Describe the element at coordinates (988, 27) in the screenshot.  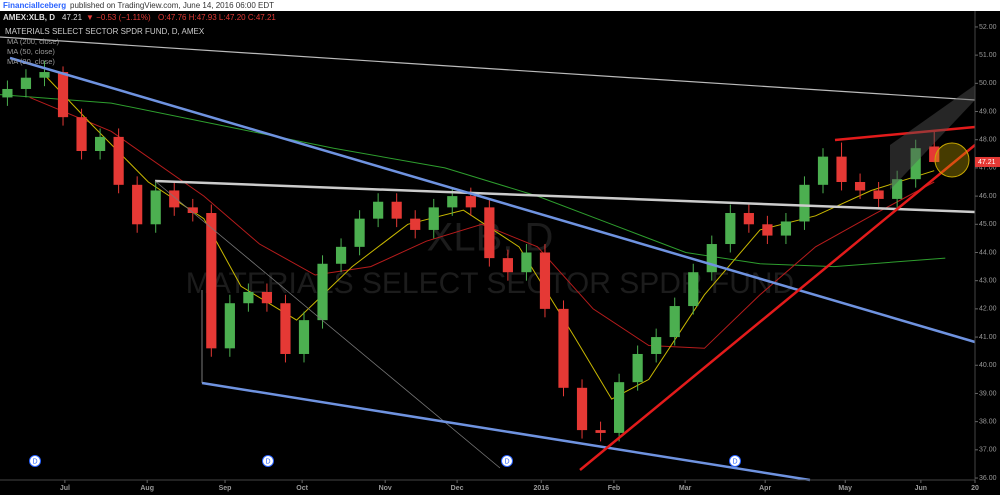
I see `y-tick-label: 52.00` at that location.